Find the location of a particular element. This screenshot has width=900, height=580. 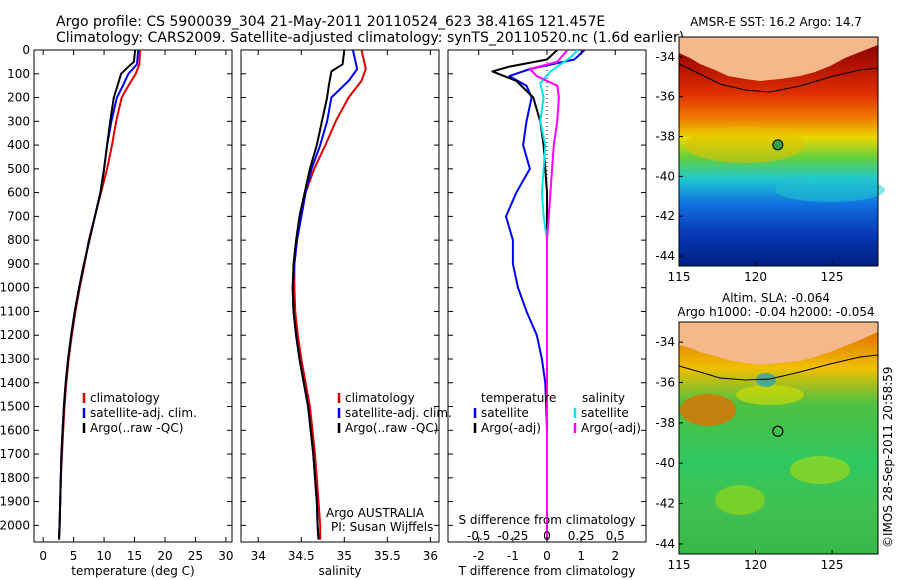

x-tick-label: 2 is located at coordinates (615, 556).